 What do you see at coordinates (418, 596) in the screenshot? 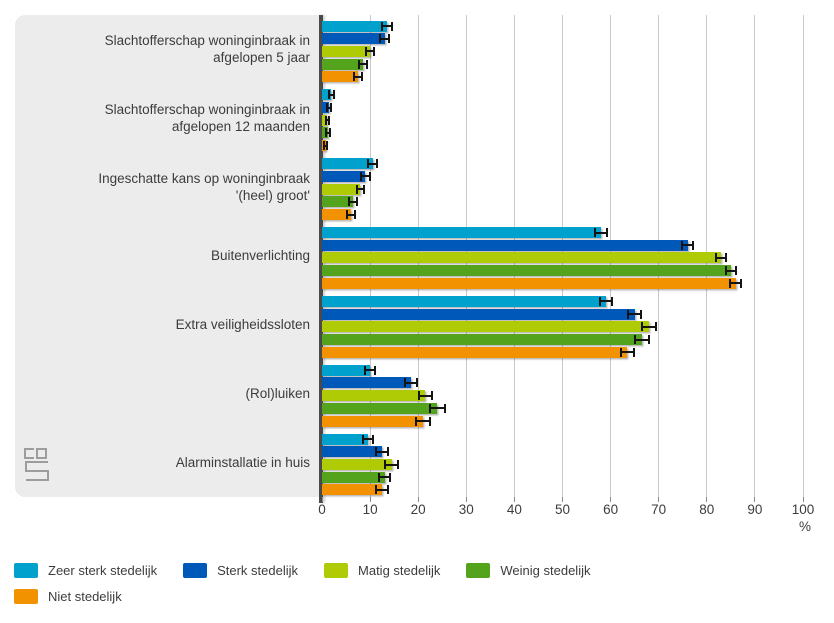
I see `legend-row: Niet stedelijk` at bounding box center [418, 596].